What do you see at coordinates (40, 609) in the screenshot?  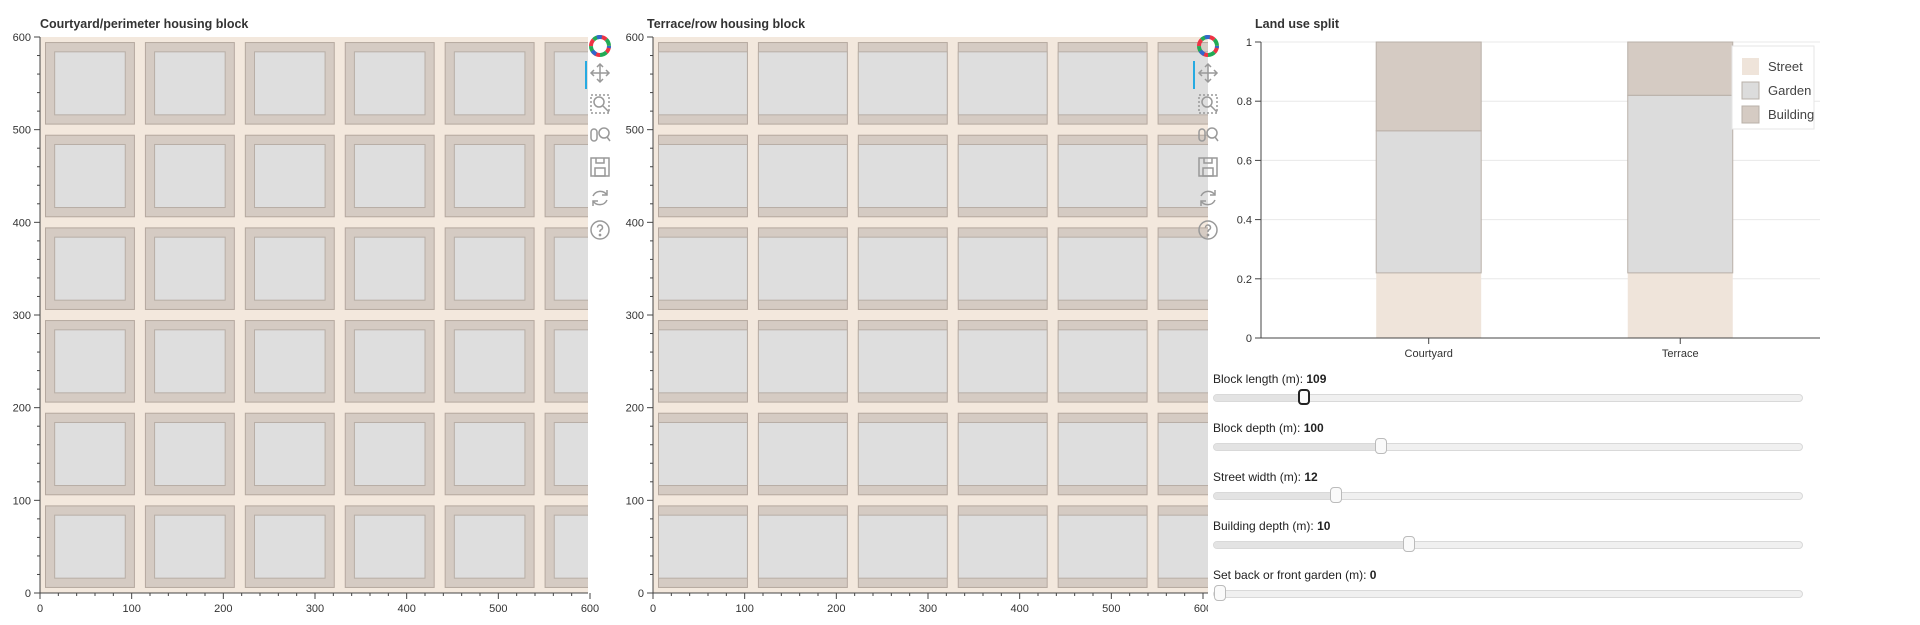 I see `x-tick-label: 0` at bounding box center [40, 609].